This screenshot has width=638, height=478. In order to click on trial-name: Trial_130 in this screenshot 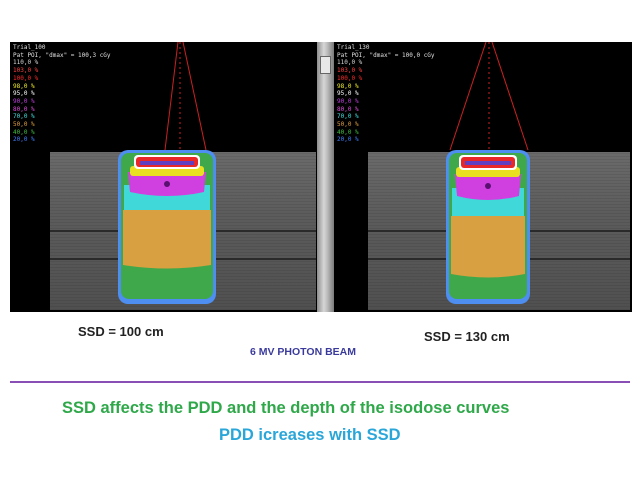, I will do `click(353, 47)`.